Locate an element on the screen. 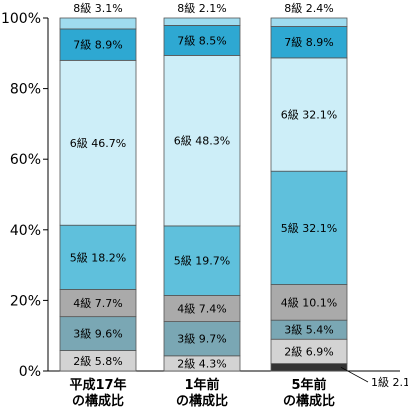 The image size is (408, 413). segment-label: 8級 2.4% is located at coordinates (308, 8).